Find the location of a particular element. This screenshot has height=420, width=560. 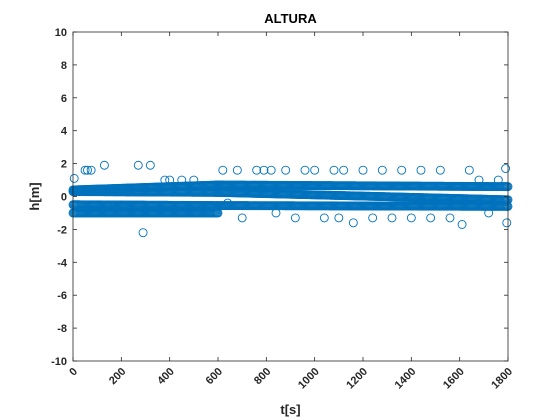

y-tick-label: 2 is located at coordinates (64, 165).